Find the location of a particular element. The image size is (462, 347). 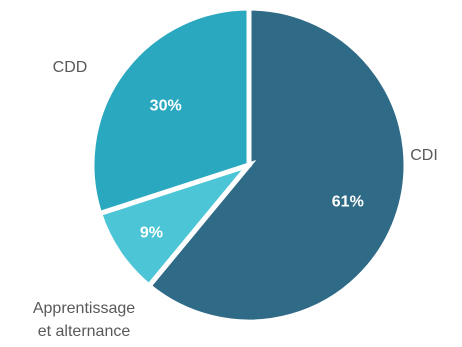

category-label-apprentissage-line2: et alternance is located at coordinates (84, 331).